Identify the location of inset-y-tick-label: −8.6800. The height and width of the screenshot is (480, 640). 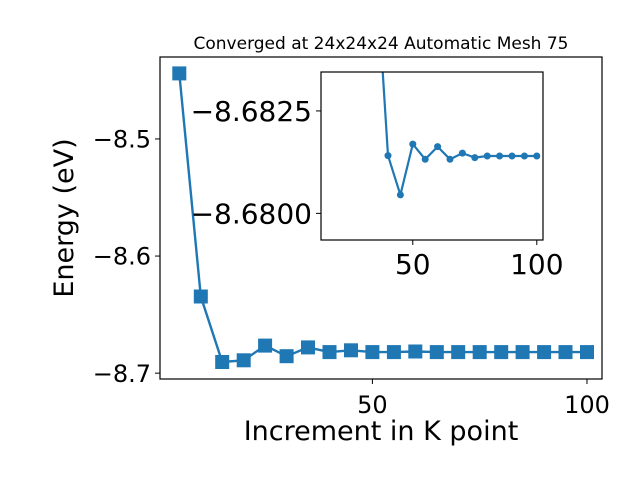
(251, 213).